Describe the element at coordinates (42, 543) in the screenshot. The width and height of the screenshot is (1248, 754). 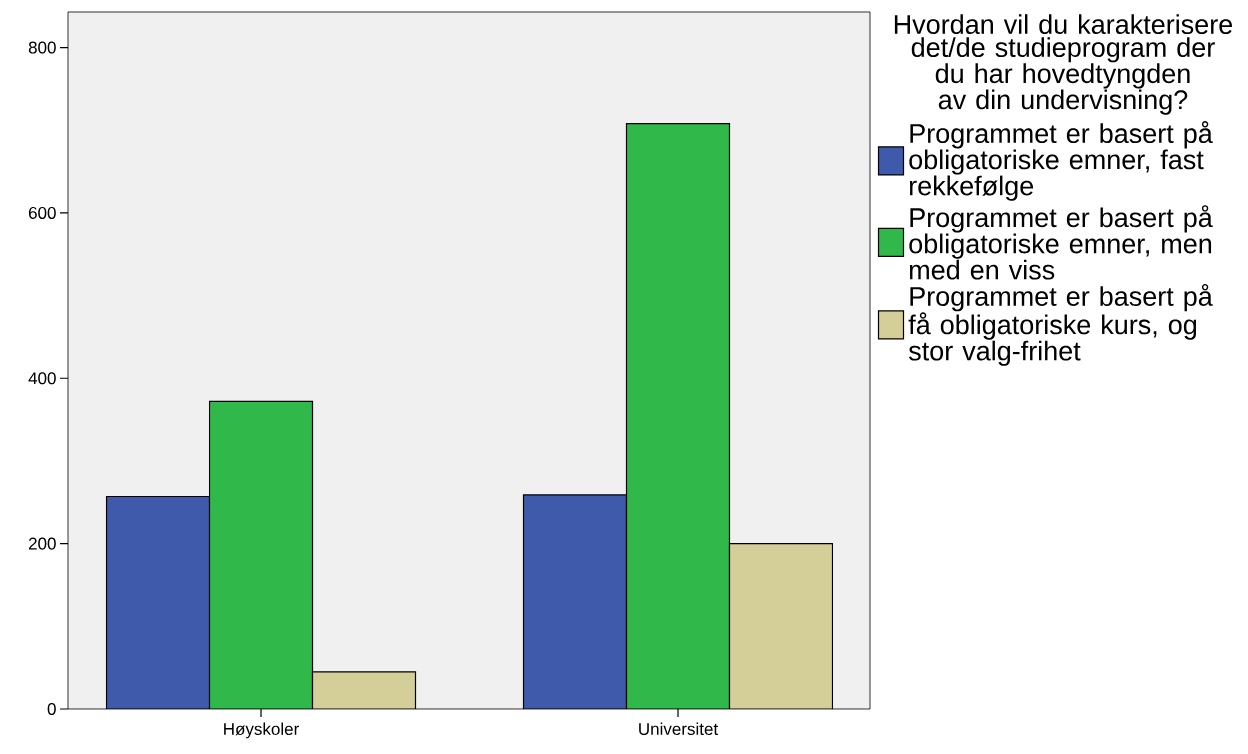
I see `y-tick-label: 200` at that location.